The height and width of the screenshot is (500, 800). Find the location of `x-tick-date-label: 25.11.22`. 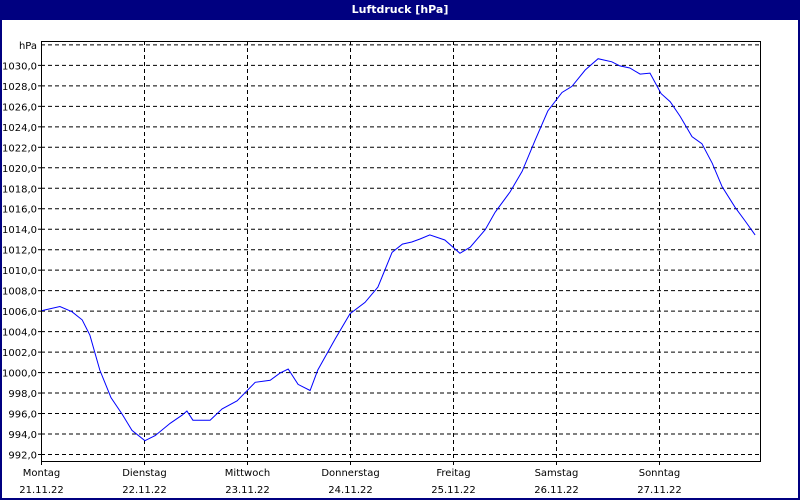

x-tick-date-label: 25.11.22 is located at coordinates (453, 490).